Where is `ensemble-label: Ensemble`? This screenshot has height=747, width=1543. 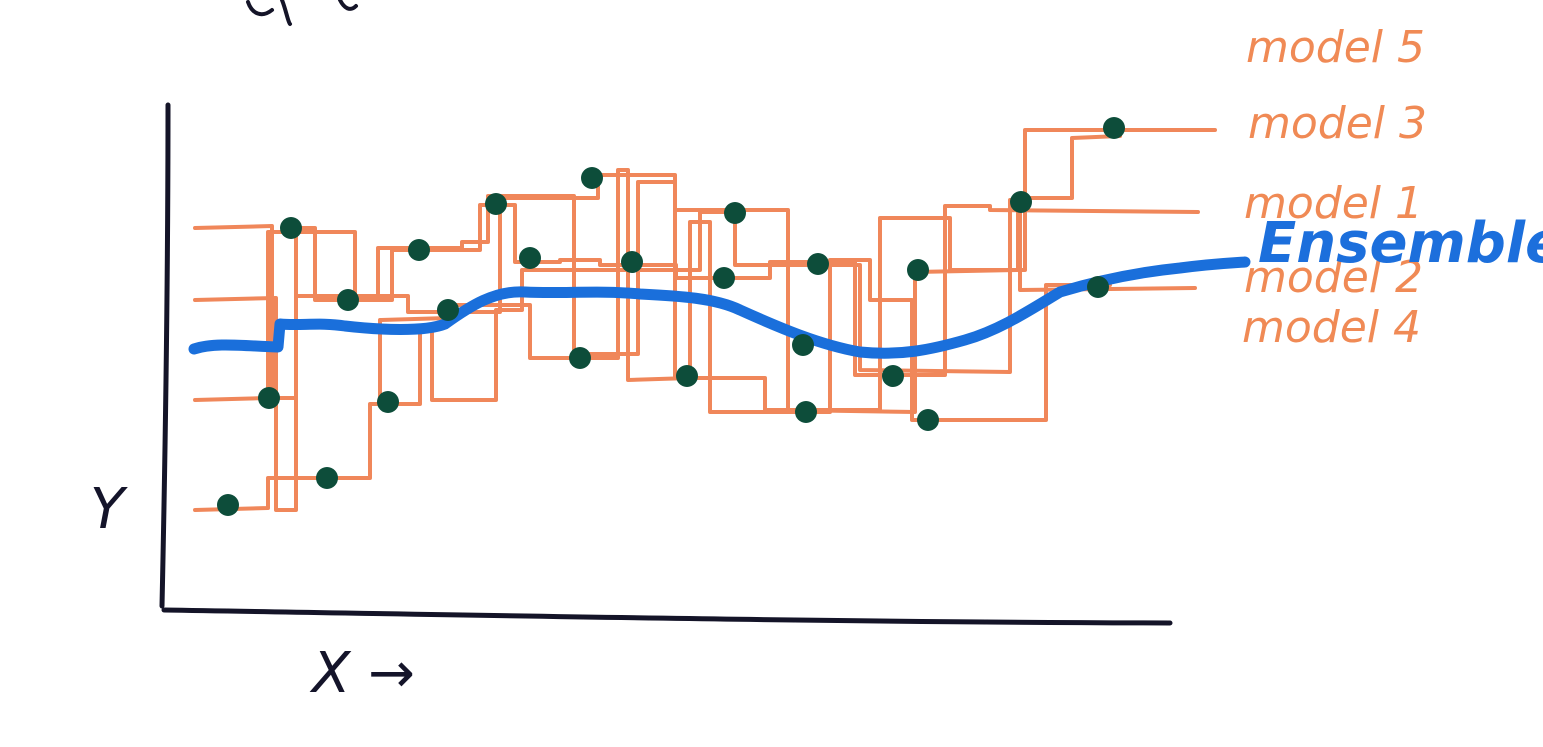
ensemble-label: Ensemble is located at coordinates (1400, 243).